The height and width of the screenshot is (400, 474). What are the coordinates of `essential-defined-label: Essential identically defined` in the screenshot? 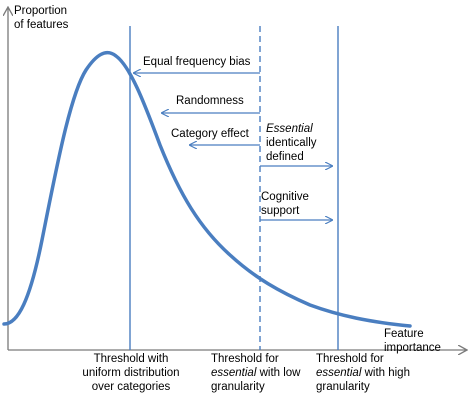 It's located at (291, 143).